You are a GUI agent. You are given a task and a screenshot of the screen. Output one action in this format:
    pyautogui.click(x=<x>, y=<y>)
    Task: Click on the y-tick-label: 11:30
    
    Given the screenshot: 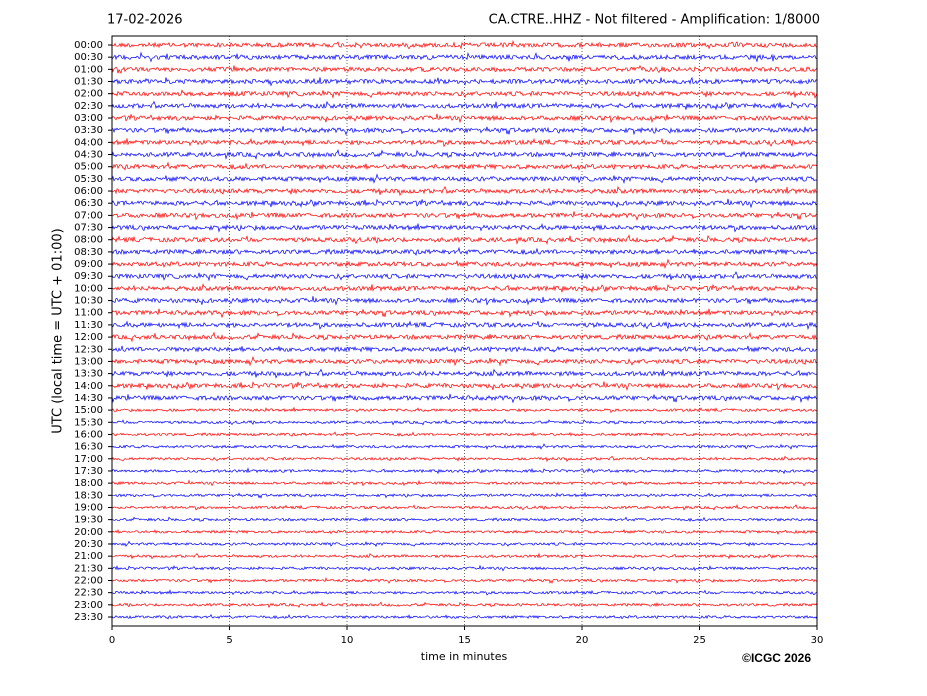 What is the action you would take?
    pyautogui.click(x=88, y=325)
    